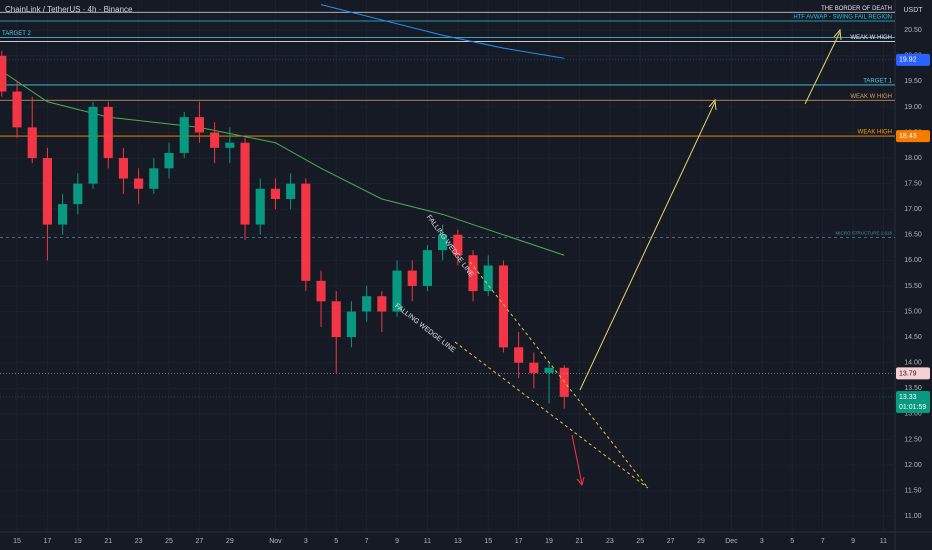  Describe the element at coordinates (908, 60) in the screenshot. I see `price-badge-label: 19.92` at that location.